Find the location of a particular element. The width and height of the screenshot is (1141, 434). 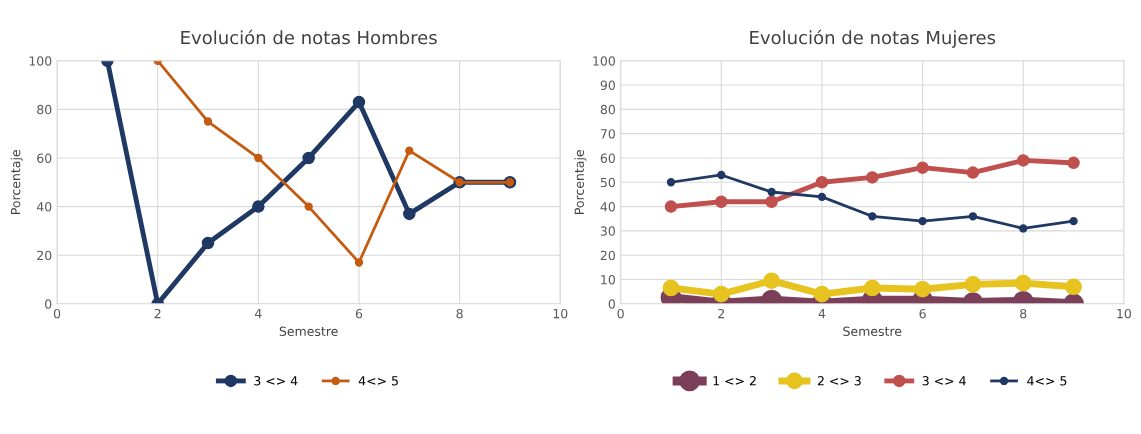

legend-label: 2 <> 3 is located at coordinates (839, 381).